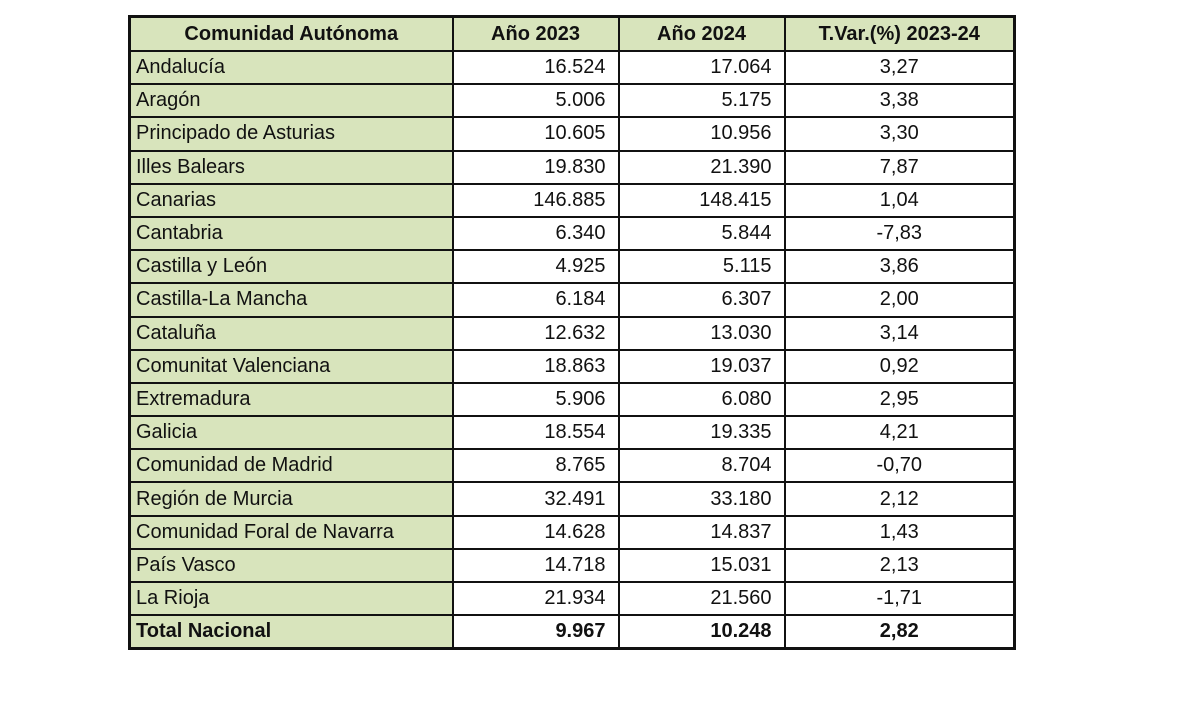 The image size is (1200, 711). I want to click on cell-2023: 32.491, so click(535, 499).